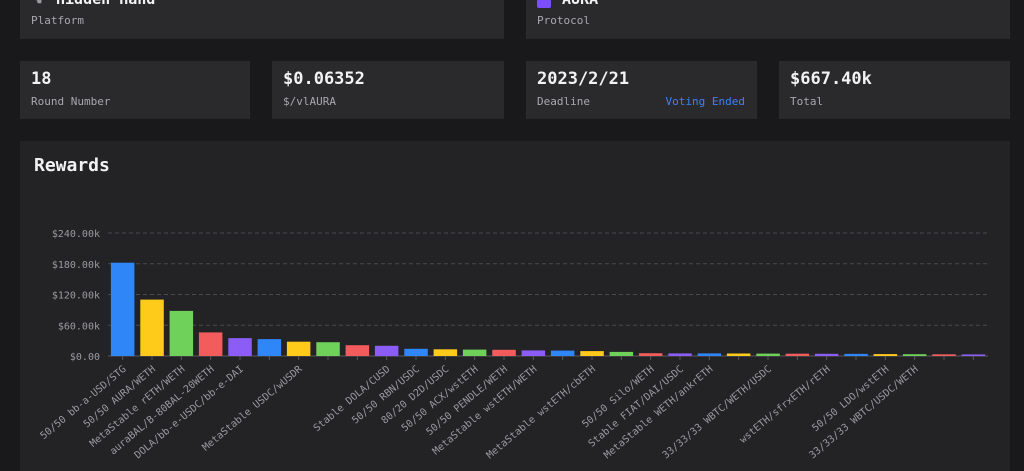  Describe the element at coordinates (76, 234) in the screenshot. I see `y-tick-label: $240.00k` at that location.